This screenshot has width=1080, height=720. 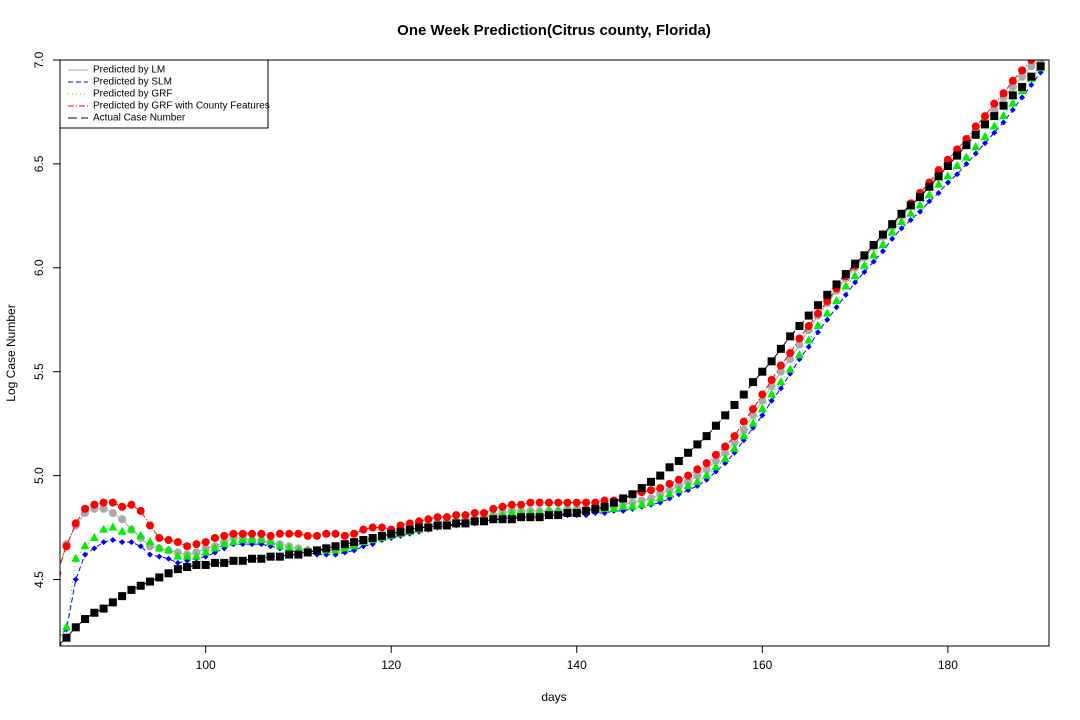 I want to click on legend-label: Predicted by SLM, so click(x=132, y=82).